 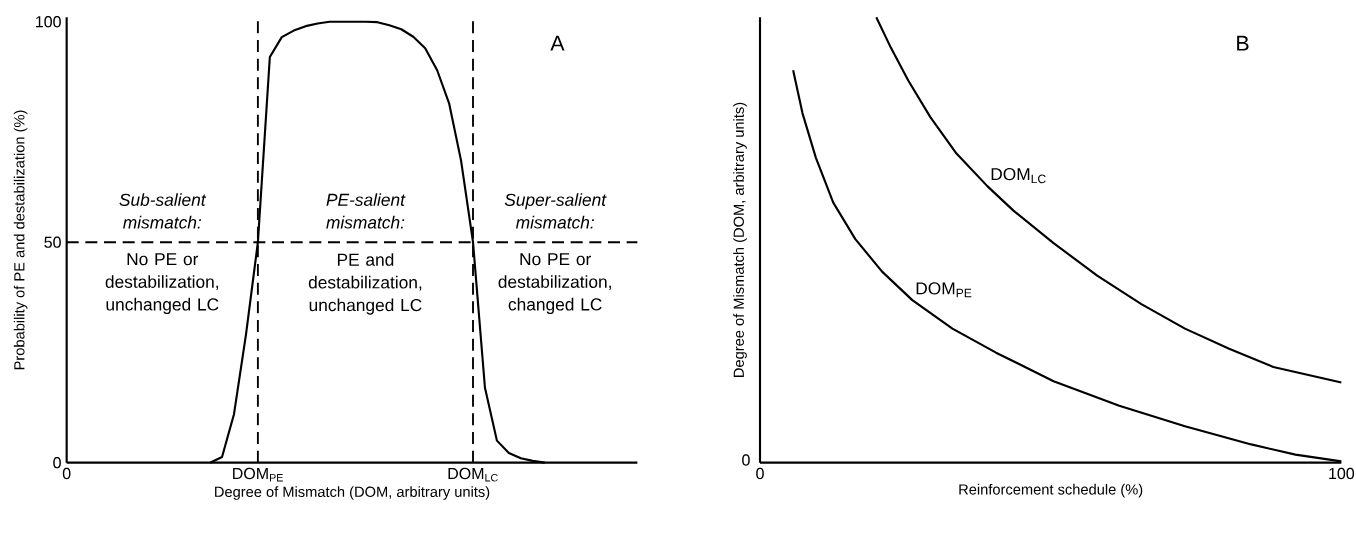 I want to click on y-tick-label: 0, so click(x=57, y=463).